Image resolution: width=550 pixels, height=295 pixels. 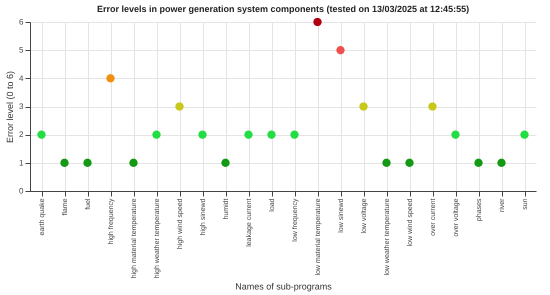 I want to click on y-tick-label: 4, so click(x=21, y=78).